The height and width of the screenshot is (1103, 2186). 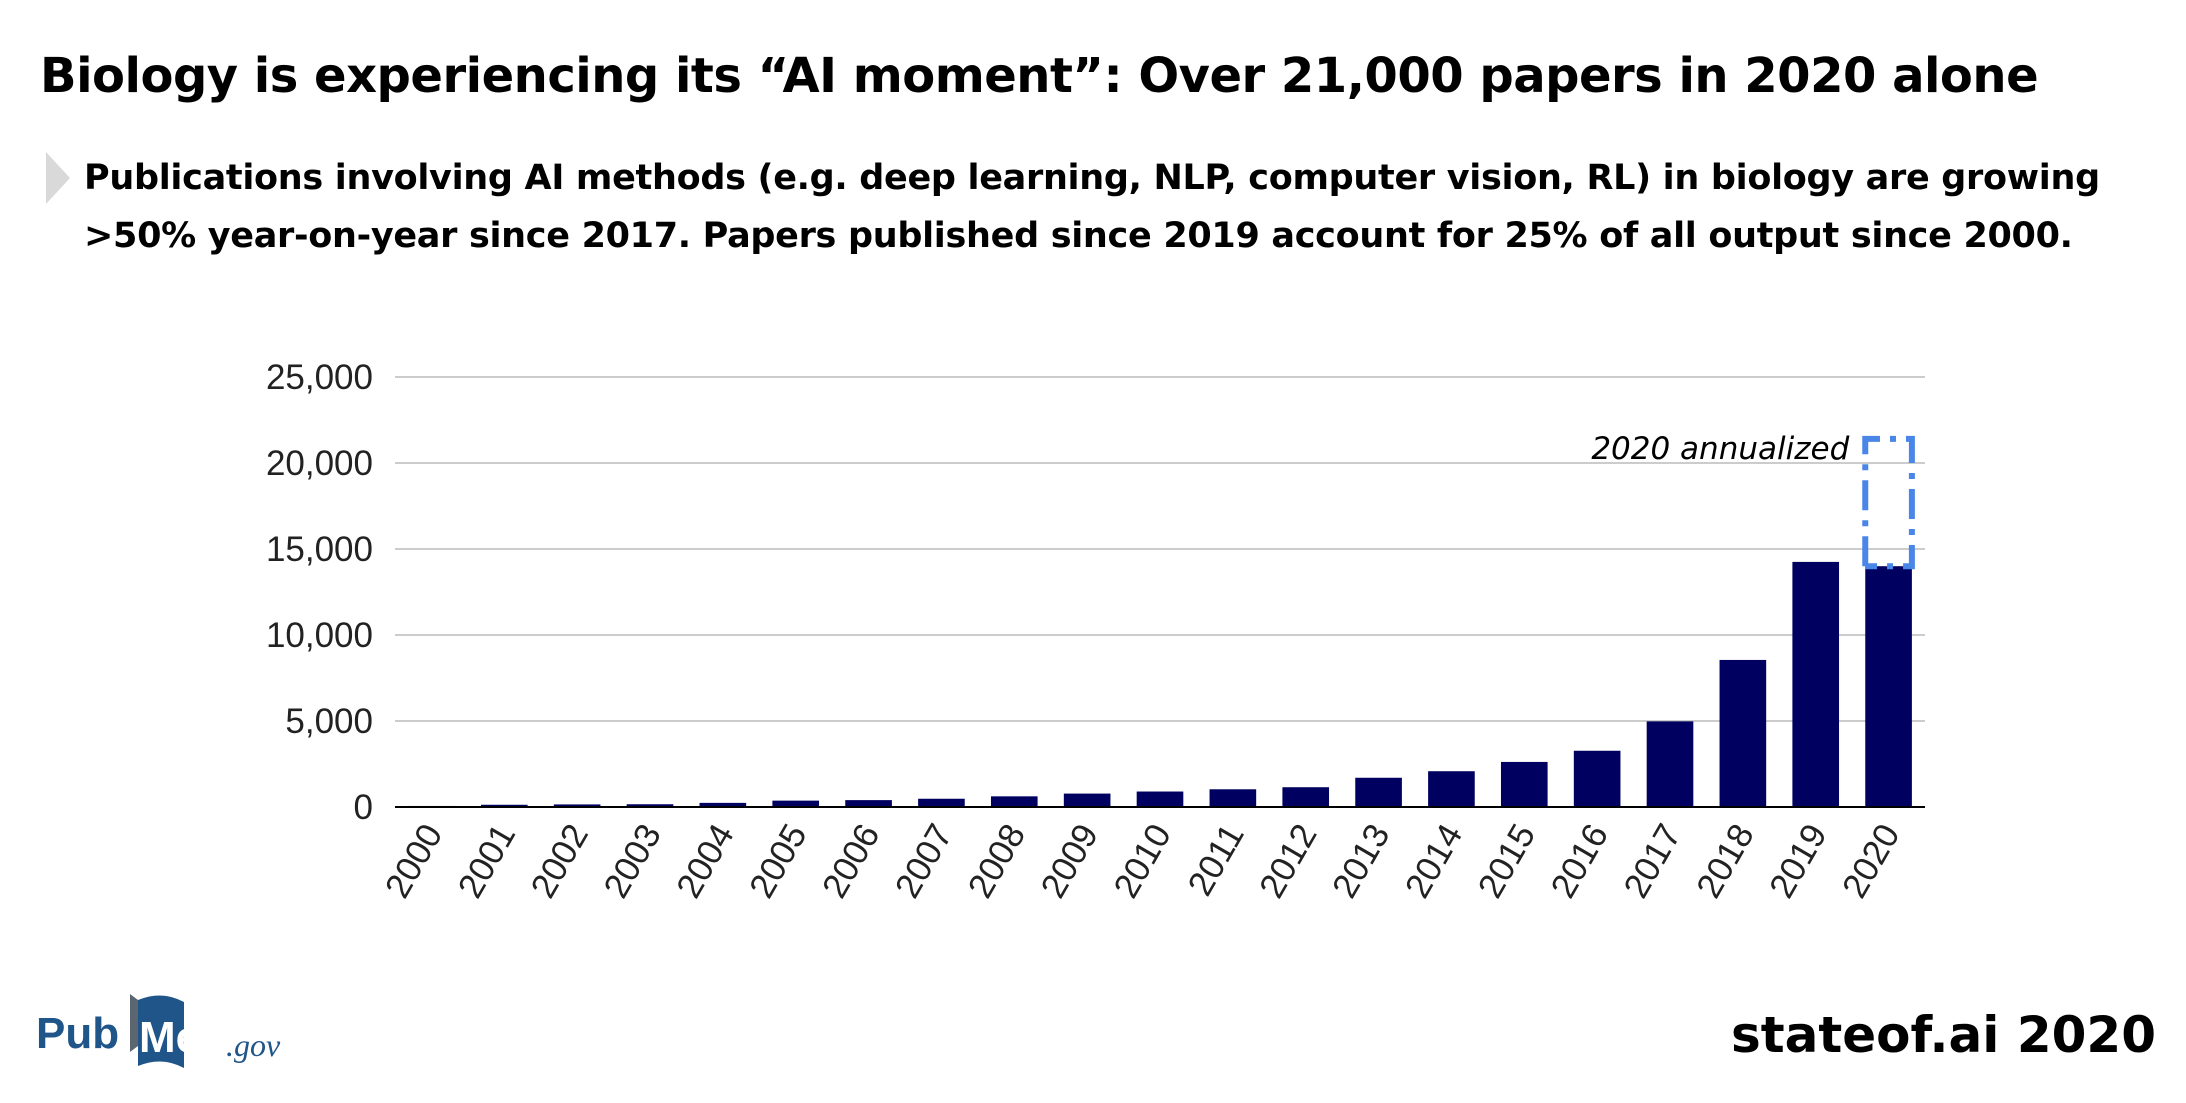 I want to click on pubmed-logo: Pub Med .gov, so click(x=158, y=1031).